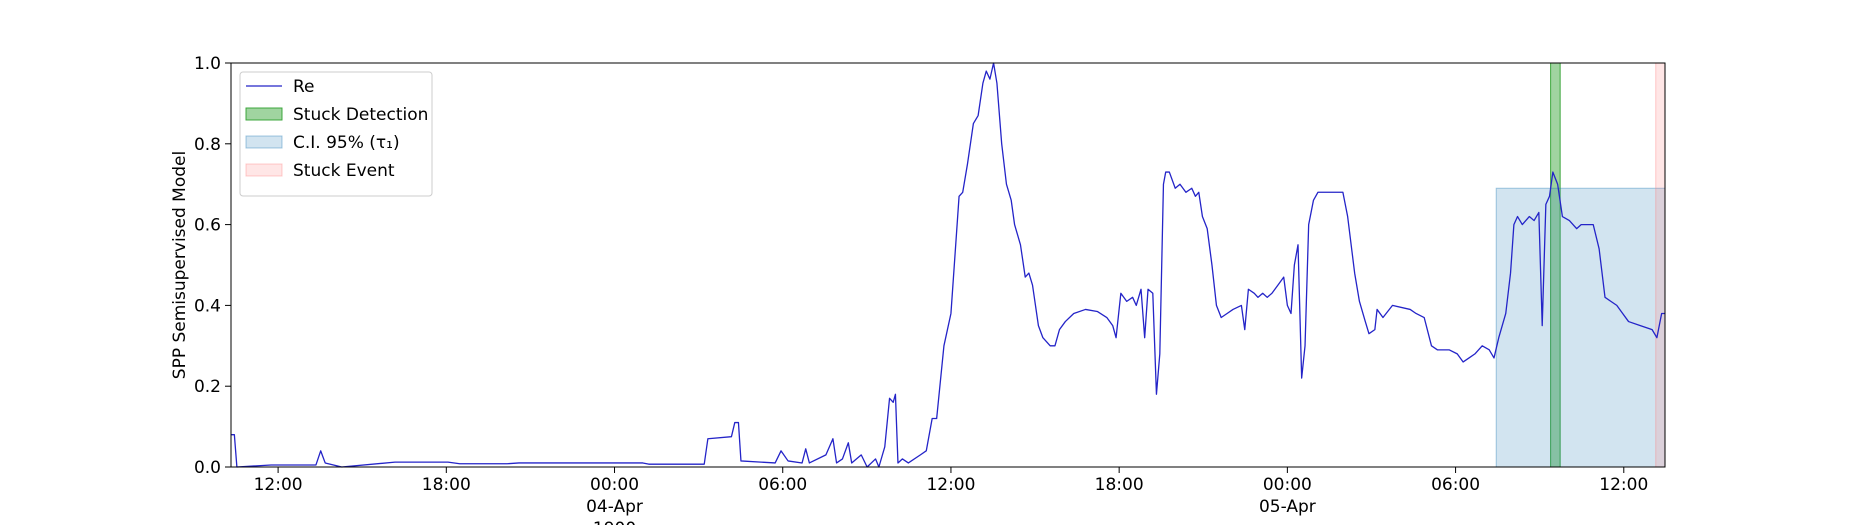 This screenshot has height=525, width=1850. Describe the element at coordinates (207, 387) in the screenshot. I see `y-tick-label: 0.2` at that location.